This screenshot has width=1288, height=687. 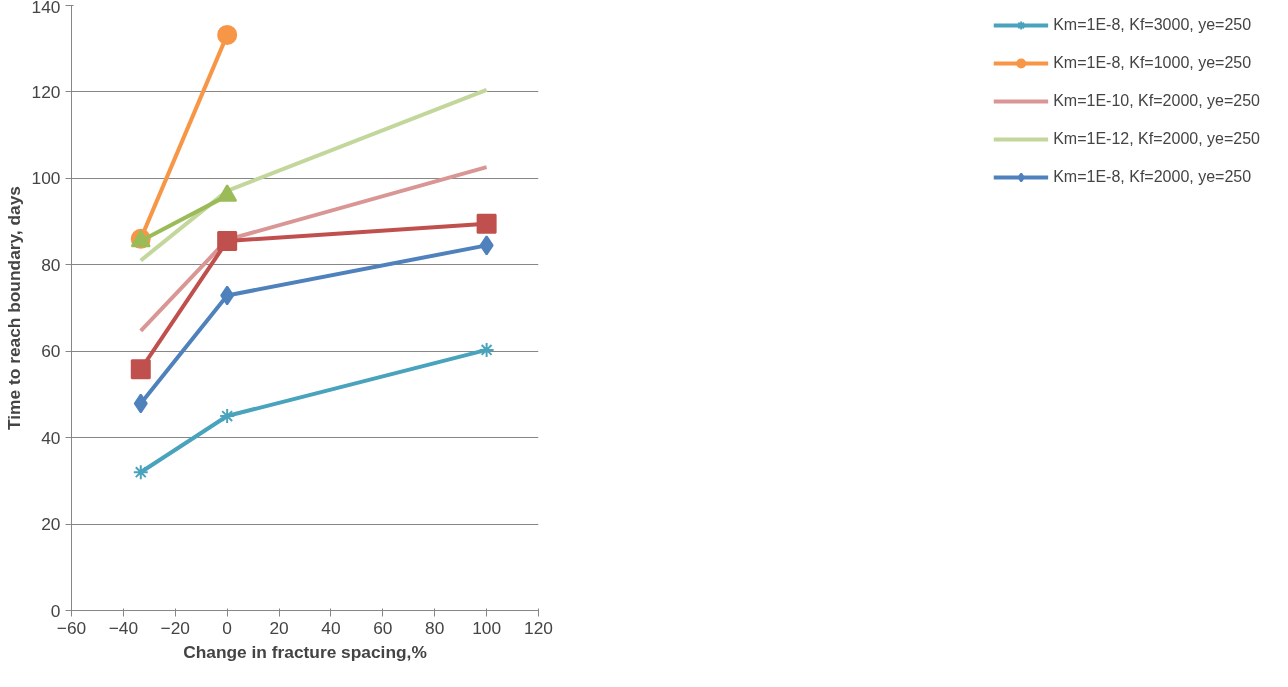 What do you see at coordinates (279, 627) in the screenshot?
I see `x-tick-label: 20` at bounding box center [279, 627].